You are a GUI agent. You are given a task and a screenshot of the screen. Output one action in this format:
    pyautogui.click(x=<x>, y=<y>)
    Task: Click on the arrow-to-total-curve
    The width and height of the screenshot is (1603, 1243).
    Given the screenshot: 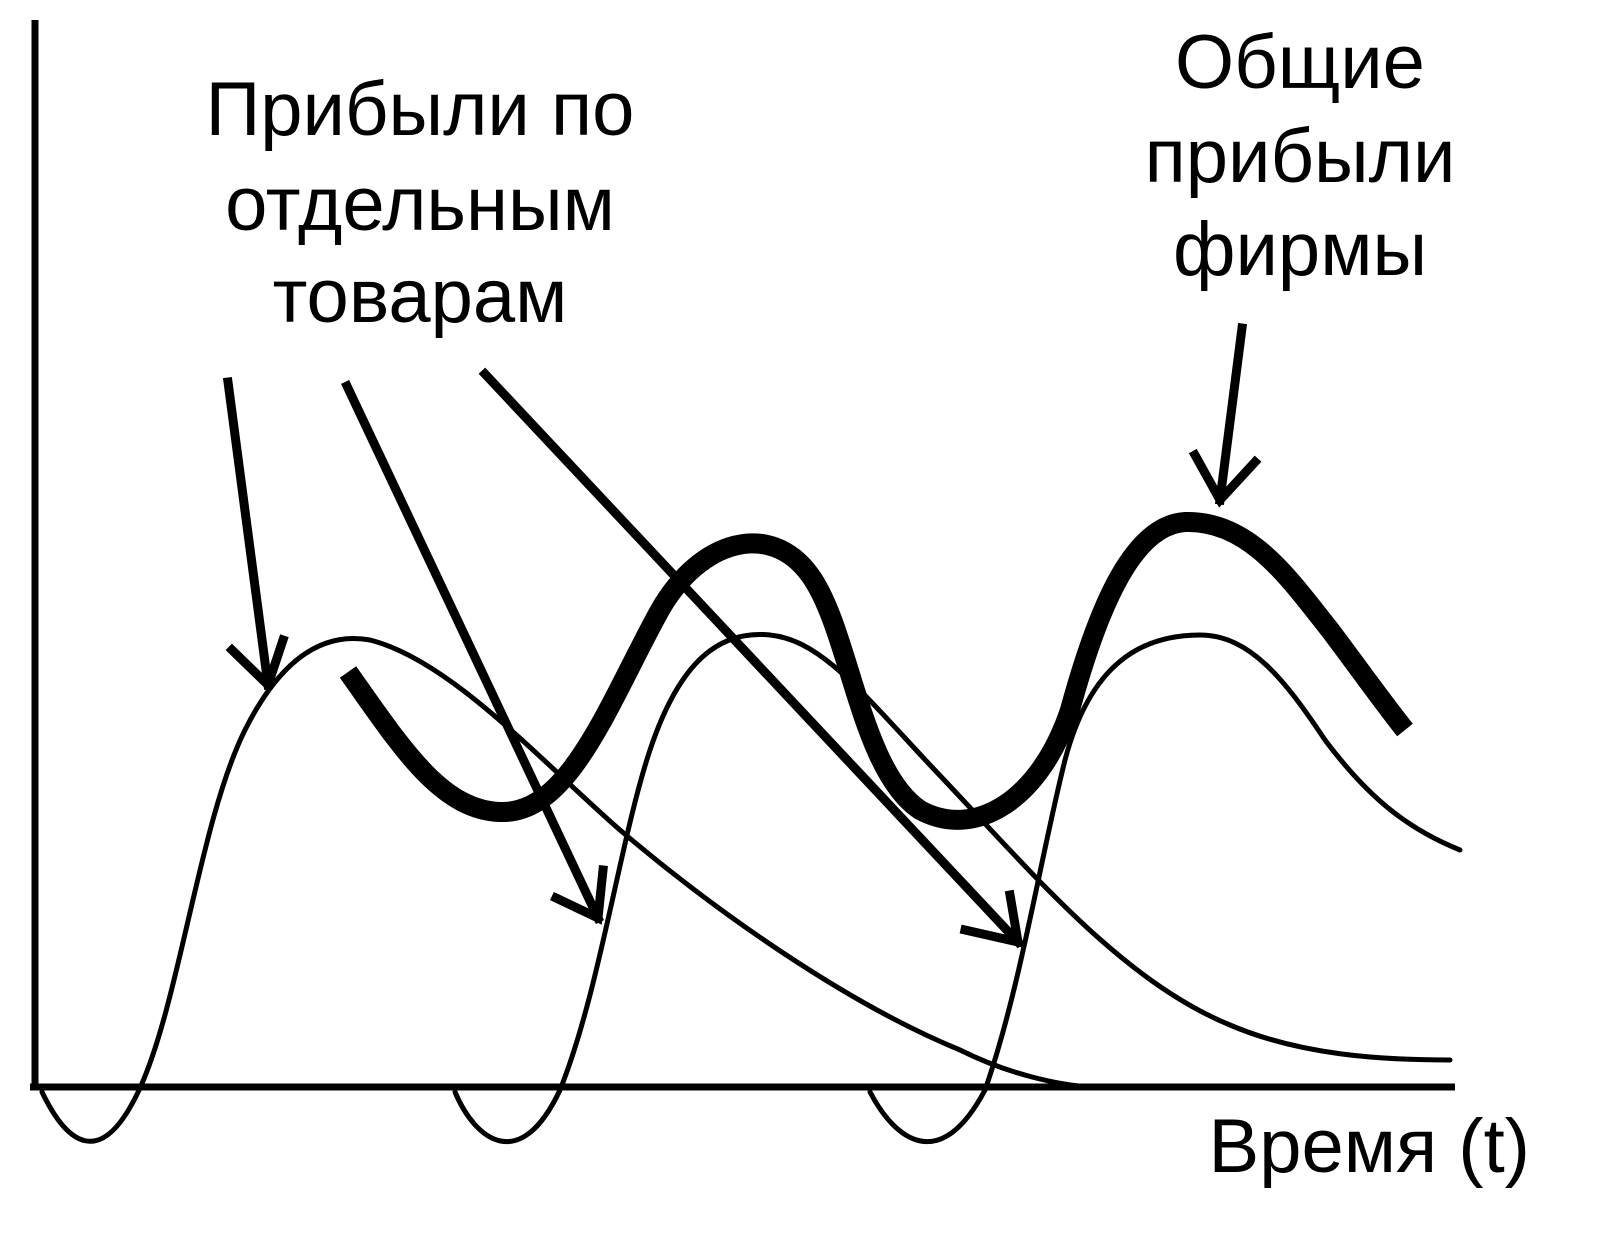 What is the action you would take?
    pyautogui.click(x=1225, y=415)
    